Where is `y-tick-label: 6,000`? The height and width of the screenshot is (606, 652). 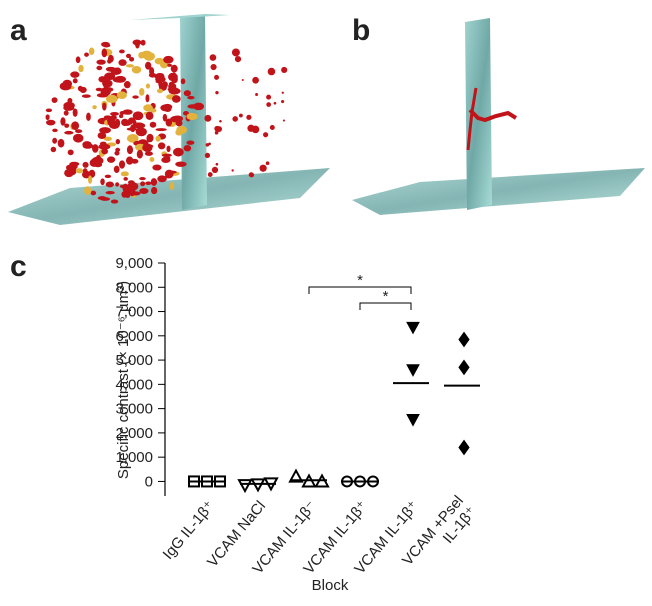
y-tick-label: 6,000 is located at coordinates (134, 336).